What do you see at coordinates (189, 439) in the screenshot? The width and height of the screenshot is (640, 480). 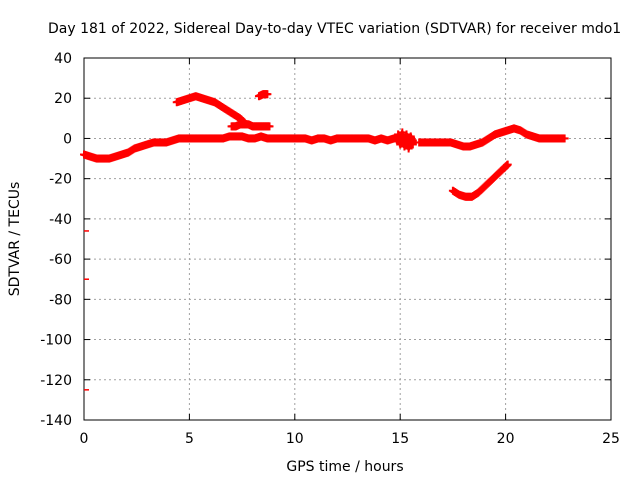 I see `x-tick-label: 5` at bounding box center [189, 439].